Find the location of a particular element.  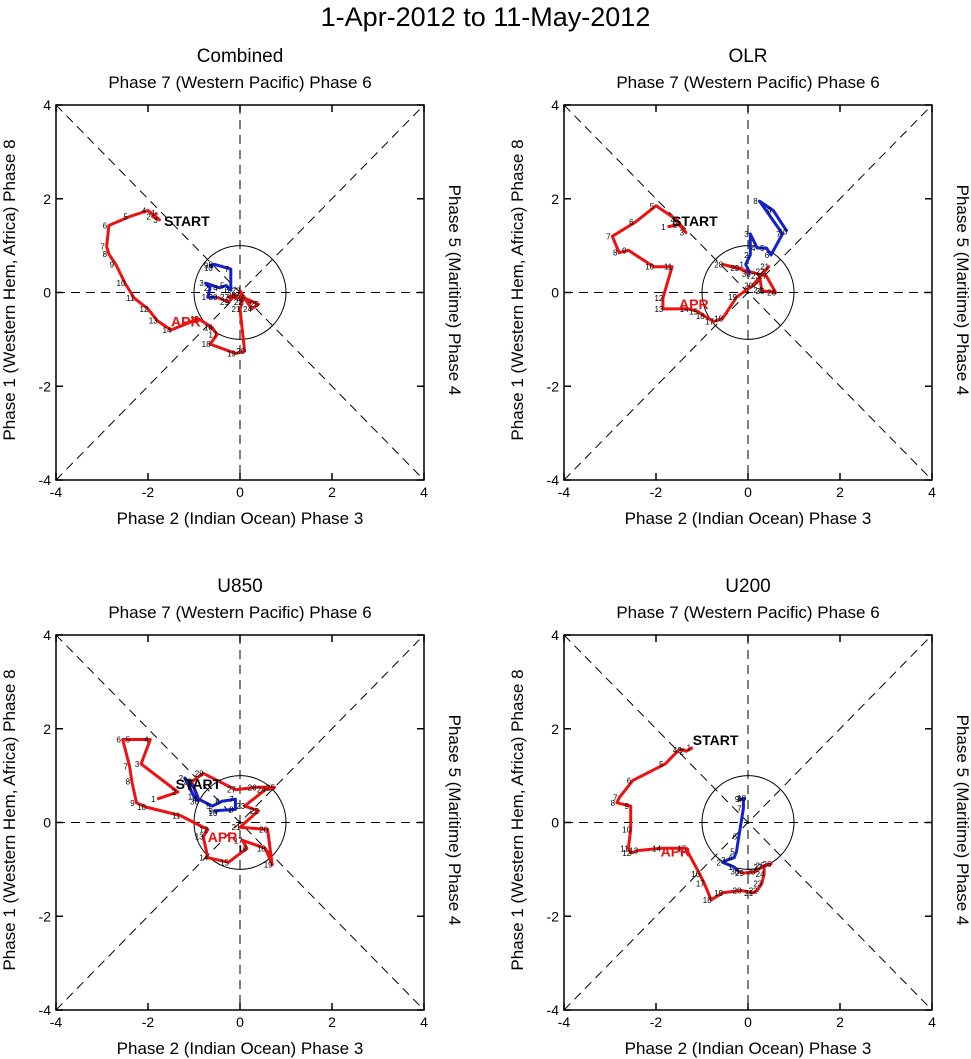

start-label: START is located at coordinates (716, 740).